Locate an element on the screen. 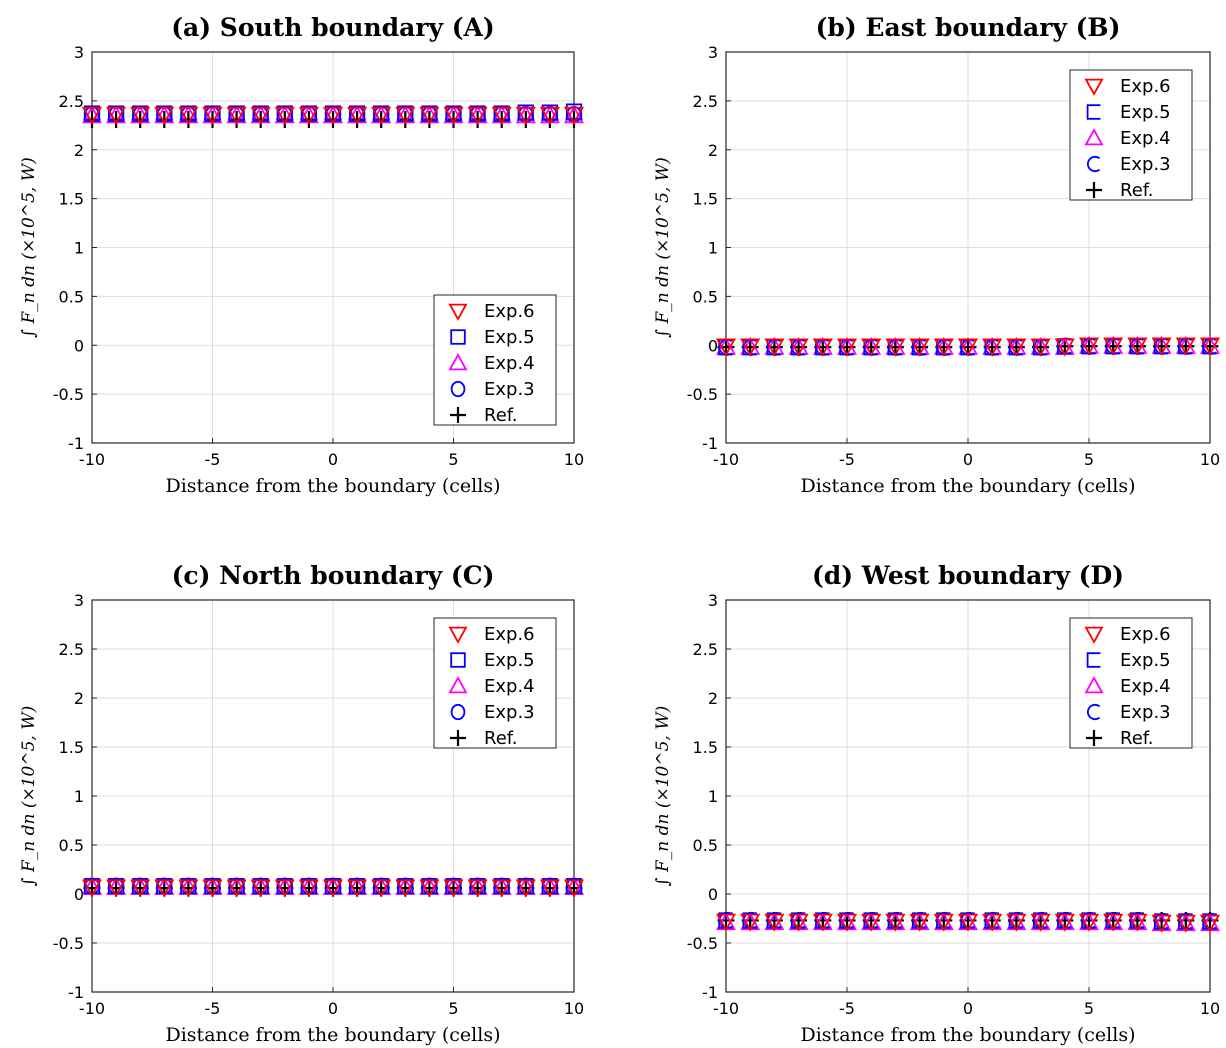  chart-title: (a) South boundary (A) is located at coordinates (333, 27).